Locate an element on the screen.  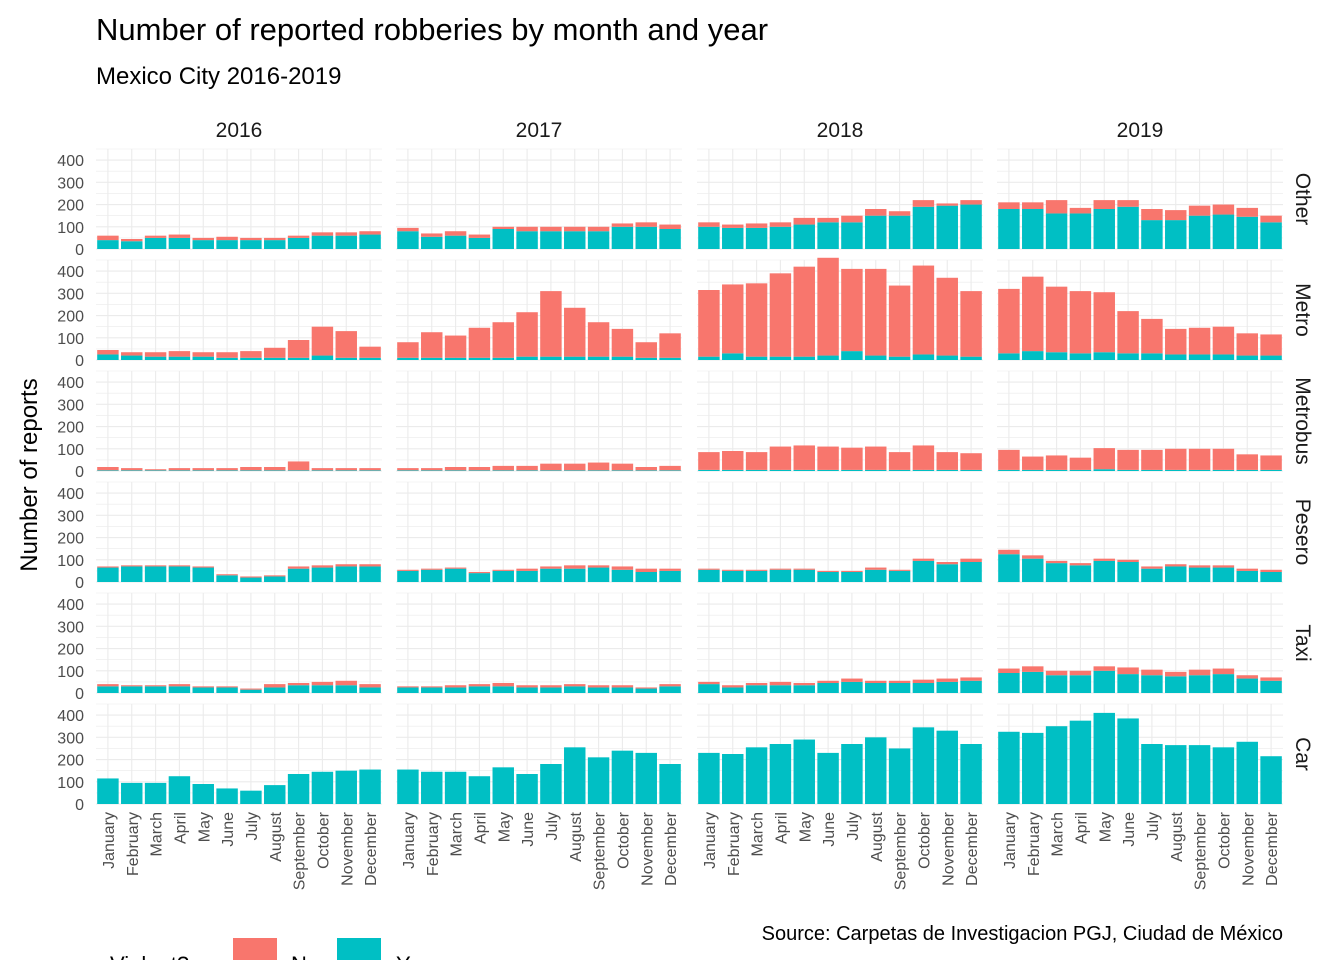
x-tick-label: July is located at coordinates (853, 826).